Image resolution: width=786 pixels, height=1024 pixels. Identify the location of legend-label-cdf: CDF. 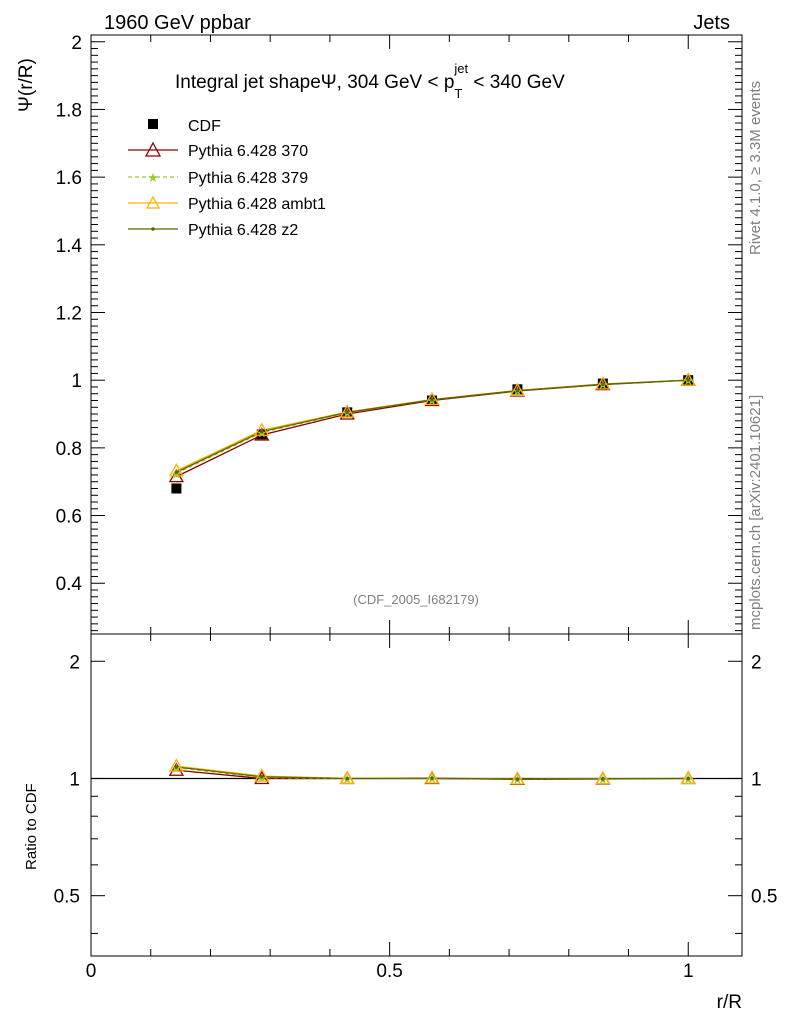
(204, 126).